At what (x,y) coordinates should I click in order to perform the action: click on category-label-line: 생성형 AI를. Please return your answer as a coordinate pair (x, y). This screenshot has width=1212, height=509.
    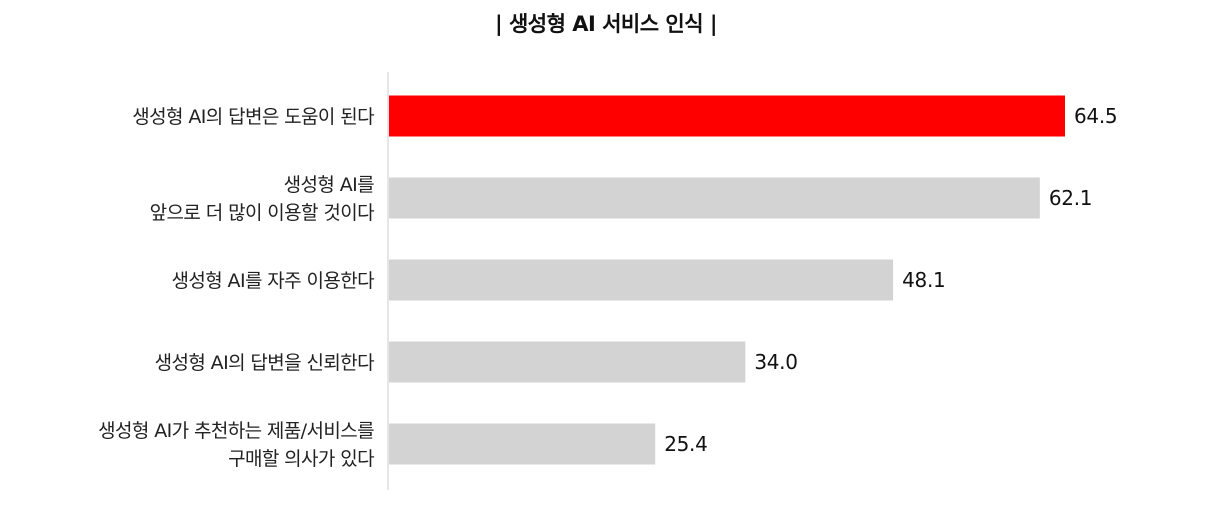
    Looking at the image, I should click on (329, 185).